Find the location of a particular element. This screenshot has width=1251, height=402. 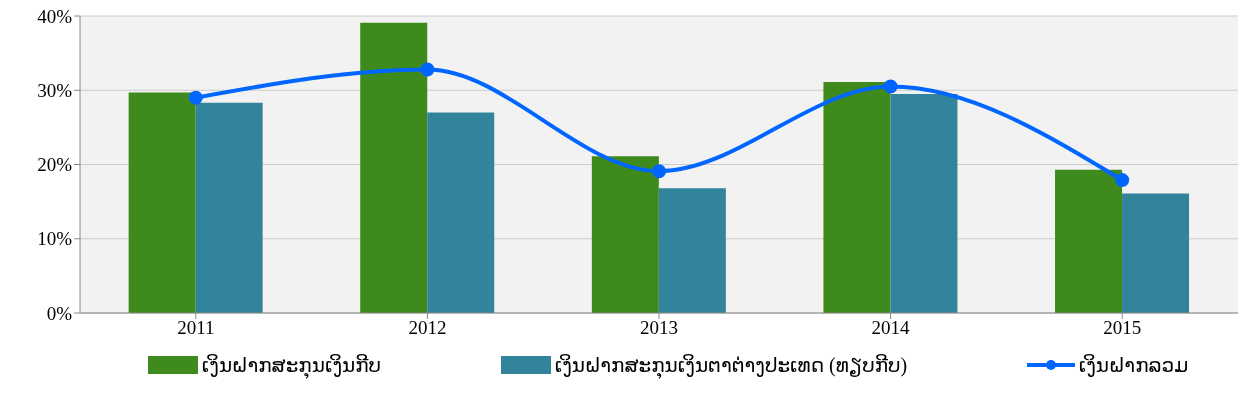

y-tick-label: 40% is located at coordinates (55, 16).